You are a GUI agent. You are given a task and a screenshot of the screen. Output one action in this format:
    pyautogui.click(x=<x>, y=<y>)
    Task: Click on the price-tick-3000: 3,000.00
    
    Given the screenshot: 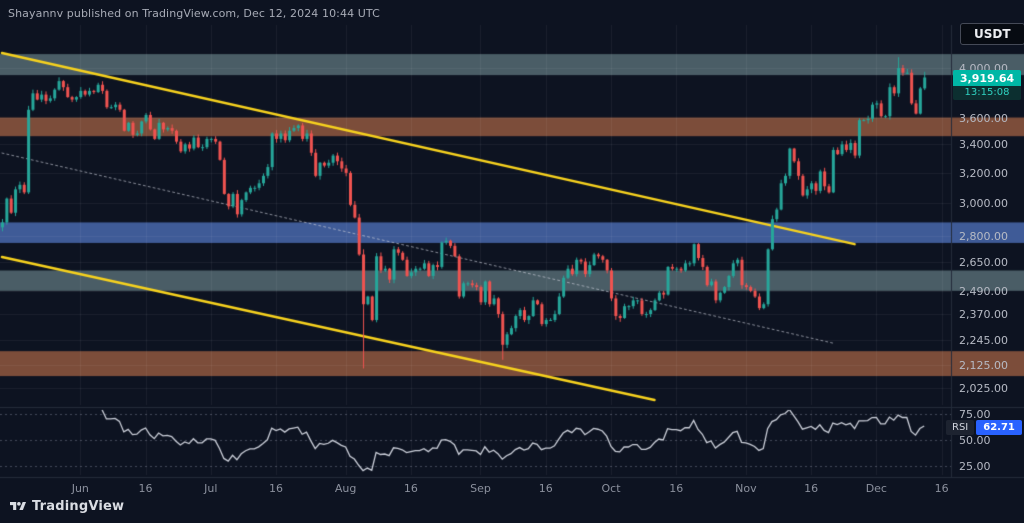 What is the action you would take?
    pyautogui.click(x=983, y=204)
    